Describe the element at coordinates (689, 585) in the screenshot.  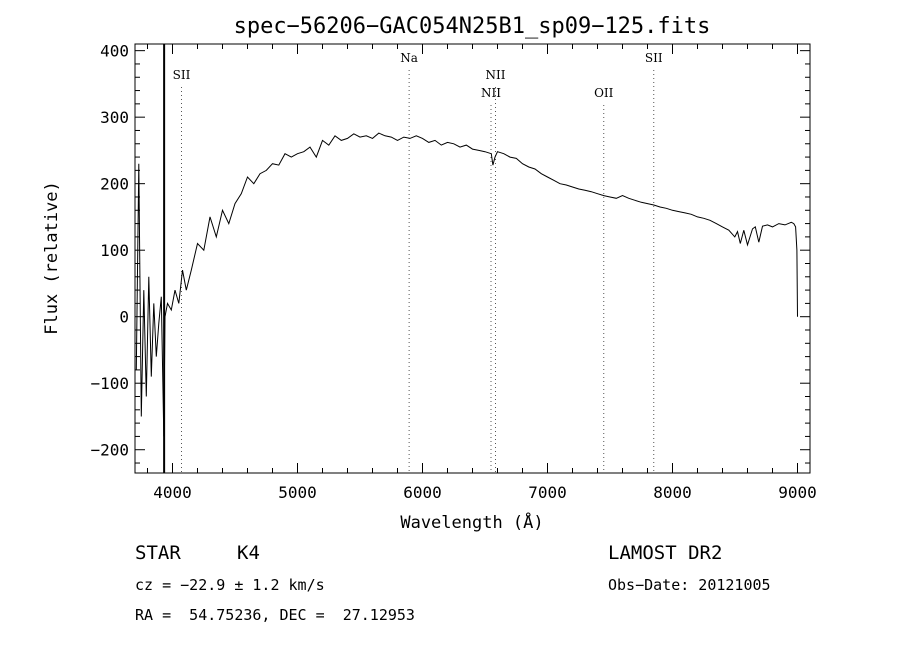
I see `obs-date: Obs−Date: 20121005` at that location.